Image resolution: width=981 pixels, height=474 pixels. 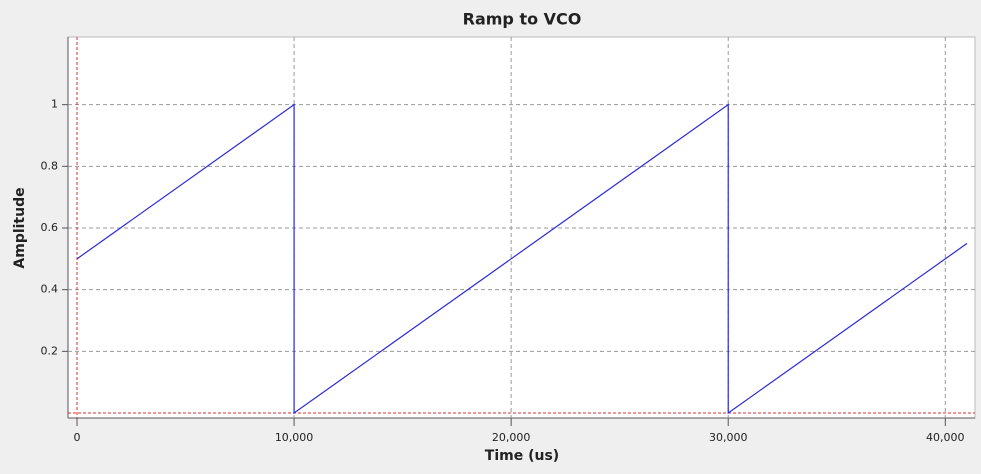 I want to click on x-tick-label: 20,000, so click(x=511, y=437).